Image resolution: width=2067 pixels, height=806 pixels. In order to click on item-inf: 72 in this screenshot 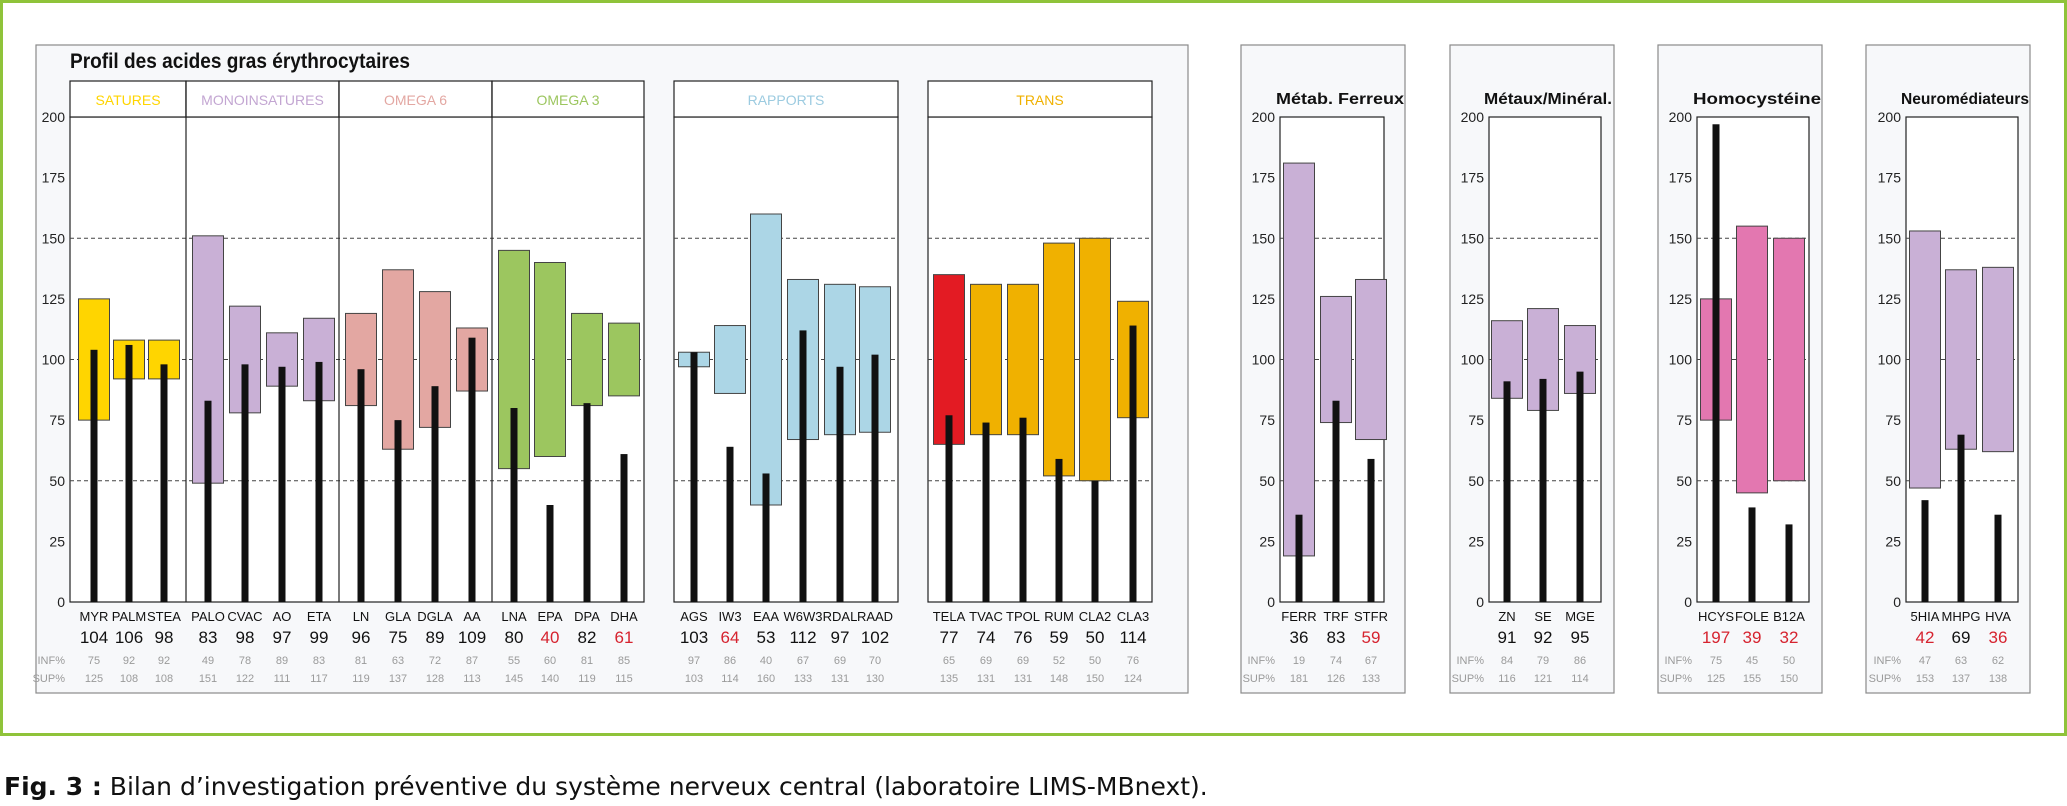, I will do `click(435, 661)`.